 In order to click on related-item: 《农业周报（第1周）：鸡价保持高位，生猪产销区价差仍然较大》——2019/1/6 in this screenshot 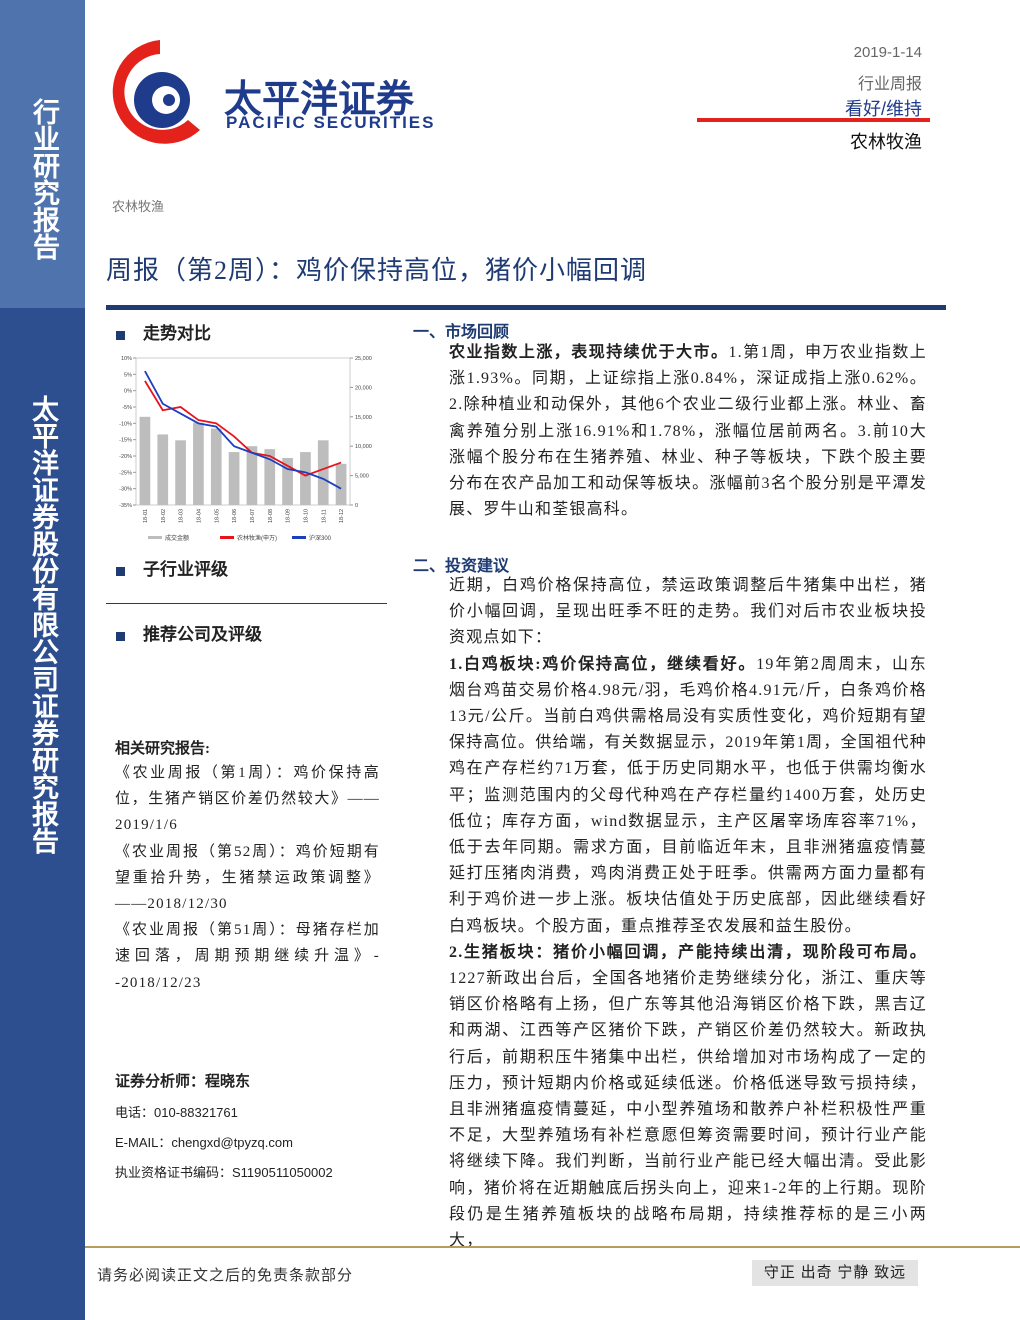, I will do `click(247, 799)`.